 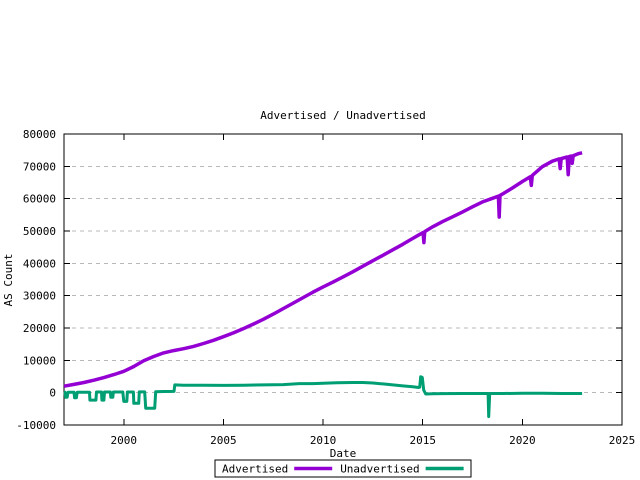 I want to click on x-tick-label: 2005, so click(x=223, y=440).